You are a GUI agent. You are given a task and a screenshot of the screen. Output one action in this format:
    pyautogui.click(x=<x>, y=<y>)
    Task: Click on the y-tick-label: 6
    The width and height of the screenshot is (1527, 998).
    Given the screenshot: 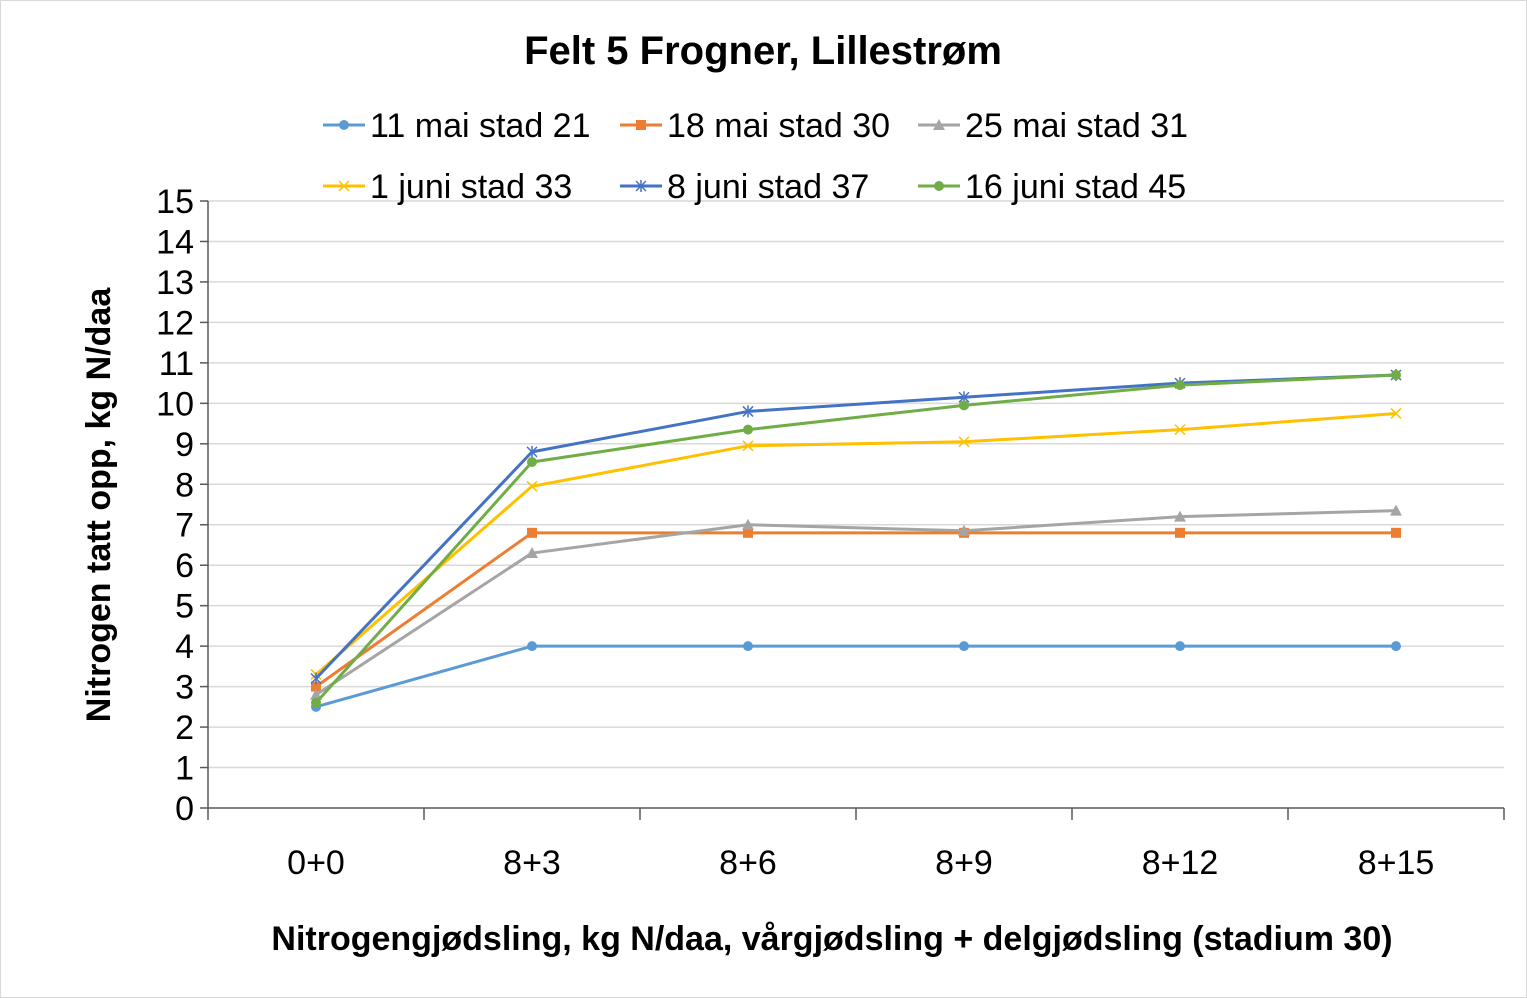 What is the action you would take?
    pyautogui.click(x=184, y=566)
    